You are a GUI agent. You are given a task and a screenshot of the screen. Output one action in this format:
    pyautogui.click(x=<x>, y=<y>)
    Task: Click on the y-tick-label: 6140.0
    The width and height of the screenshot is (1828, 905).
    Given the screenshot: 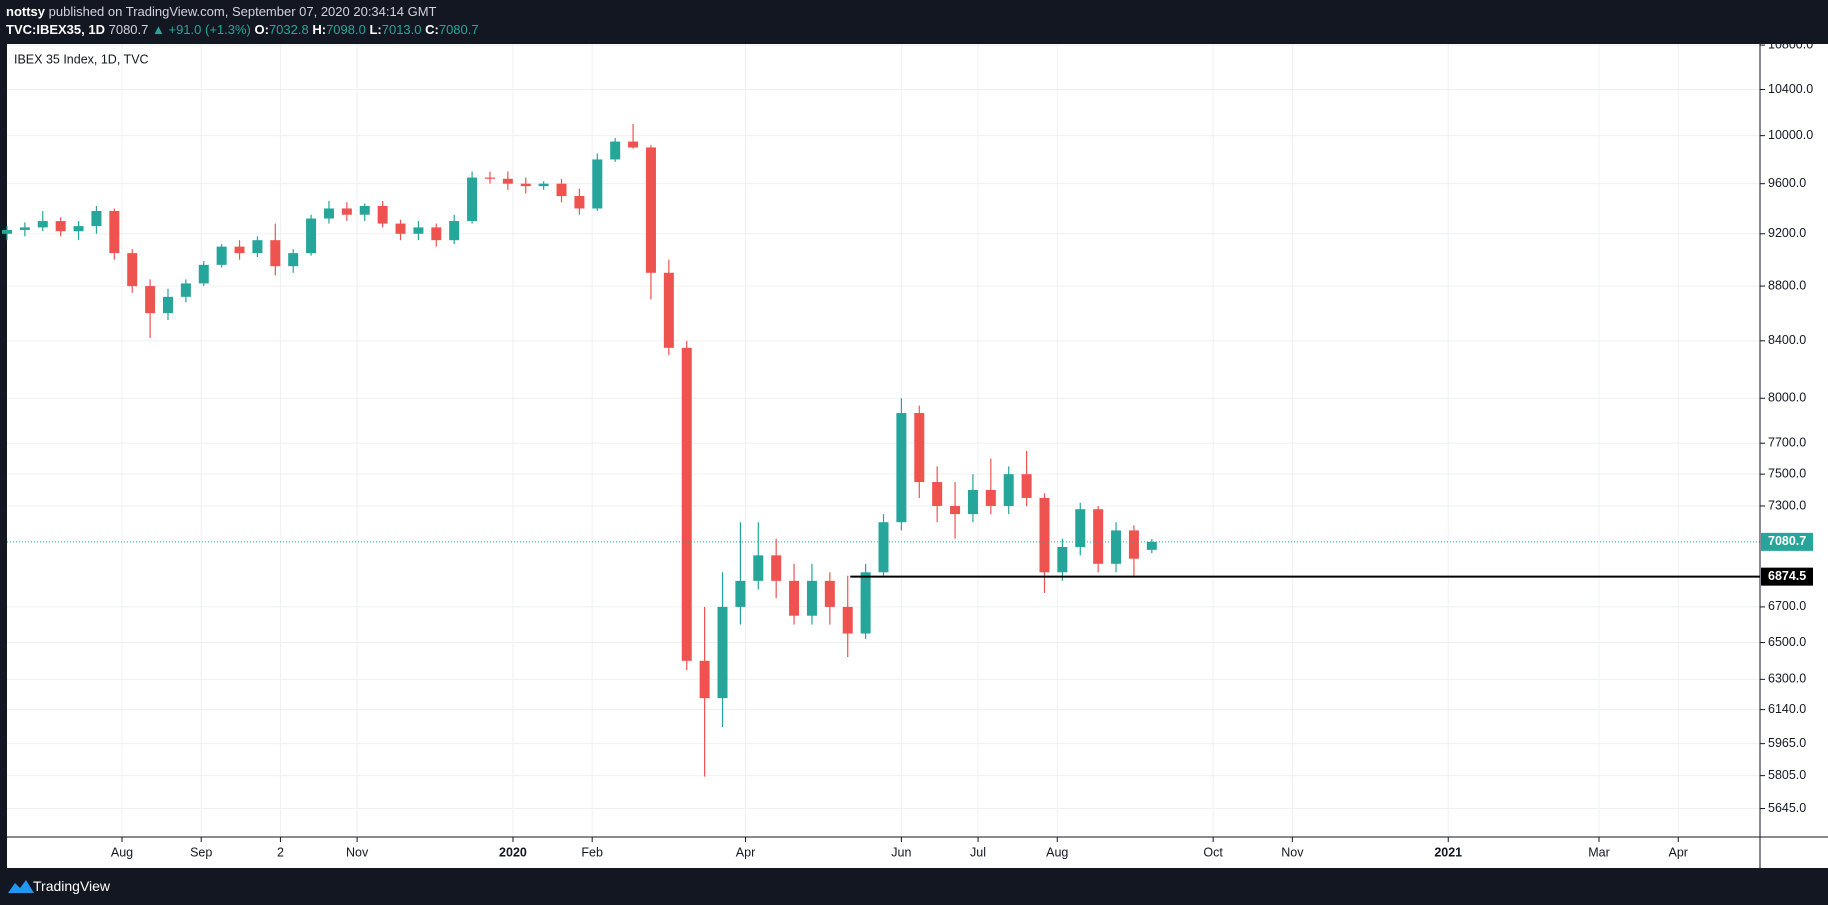 What is the action you would take?
    pyautogui.click(x=1787, y=709)
    